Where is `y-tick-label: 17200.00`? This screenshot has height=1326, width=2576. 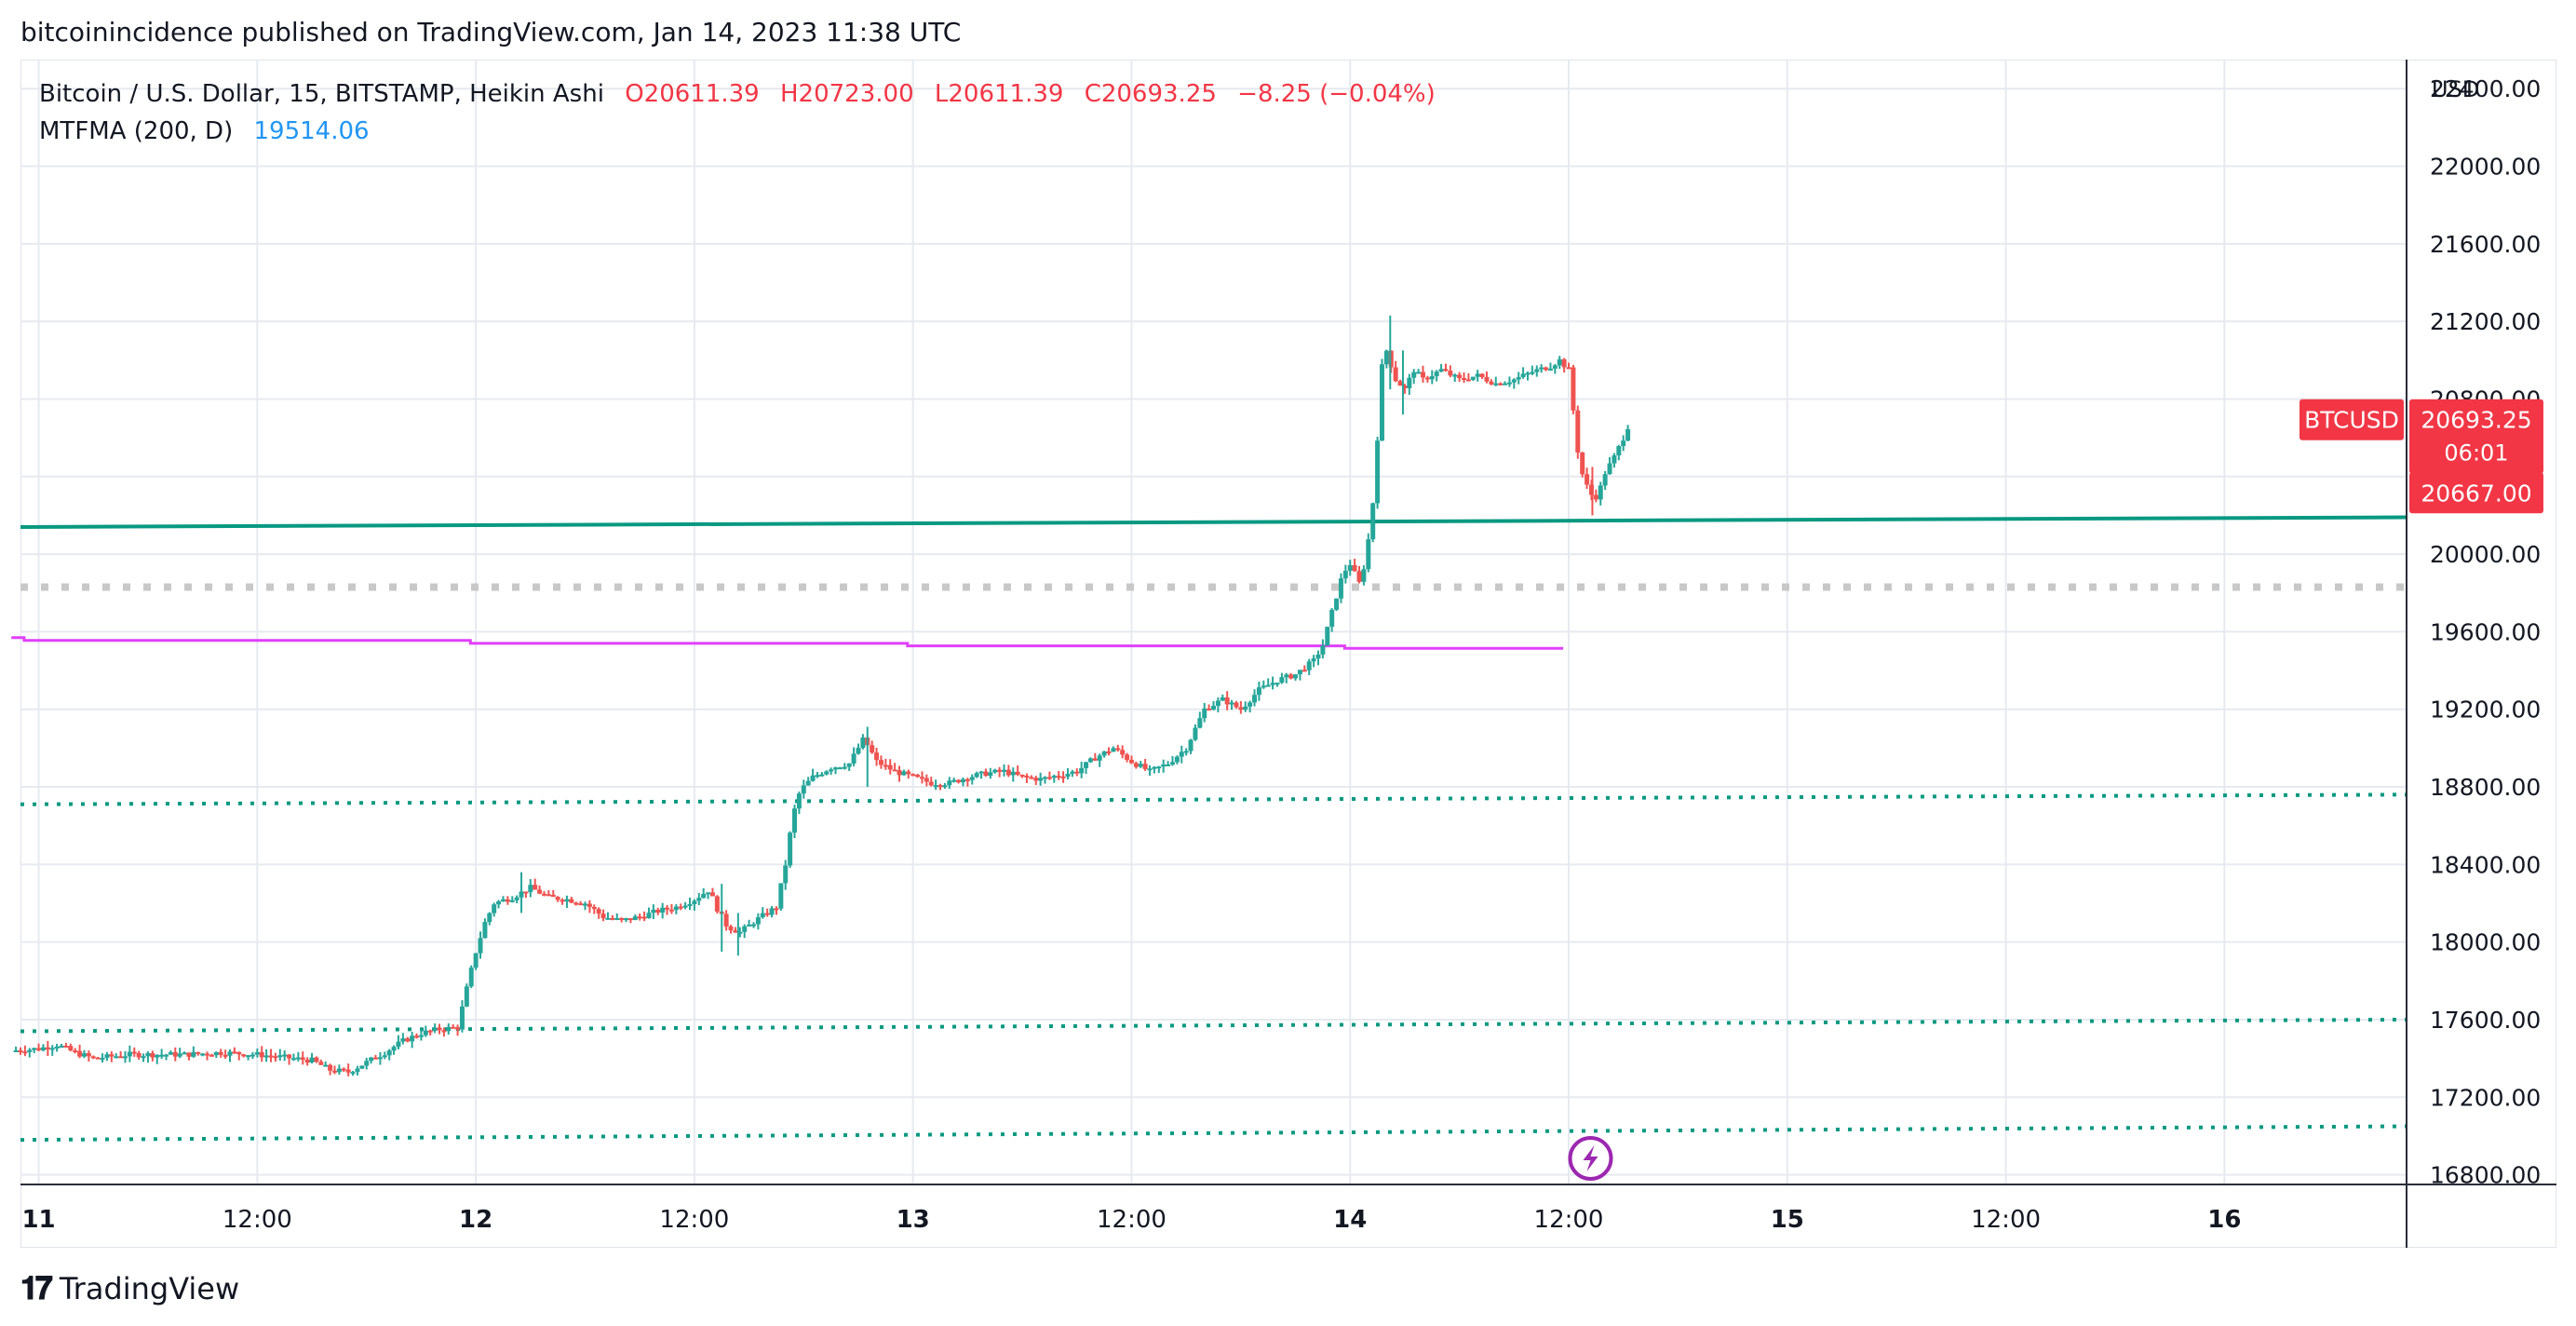
y-tick-label: 17200.00 is located at coordinates (2485, 1097).